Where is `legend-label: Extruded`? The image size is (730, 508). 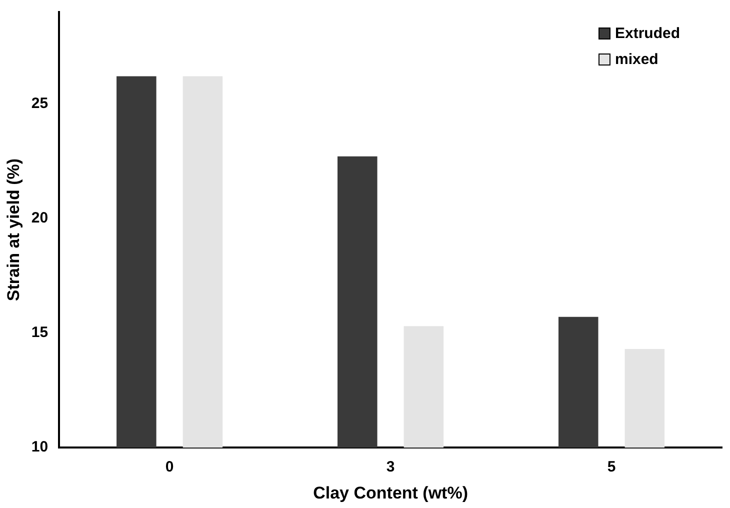
legend-label: Extruded is located at coordinates (647, 33).